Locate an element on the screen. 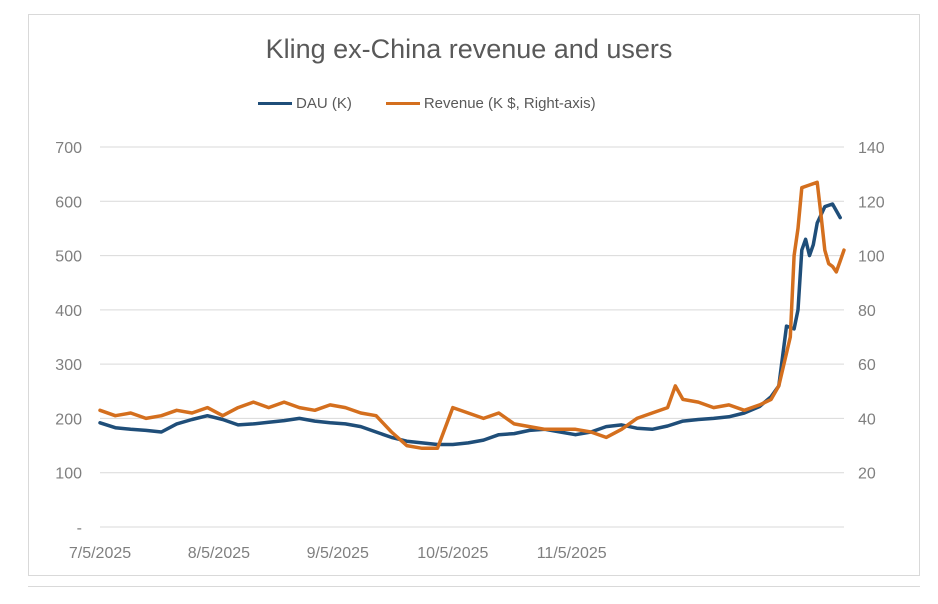  divider is located at coordinates (474, 586).